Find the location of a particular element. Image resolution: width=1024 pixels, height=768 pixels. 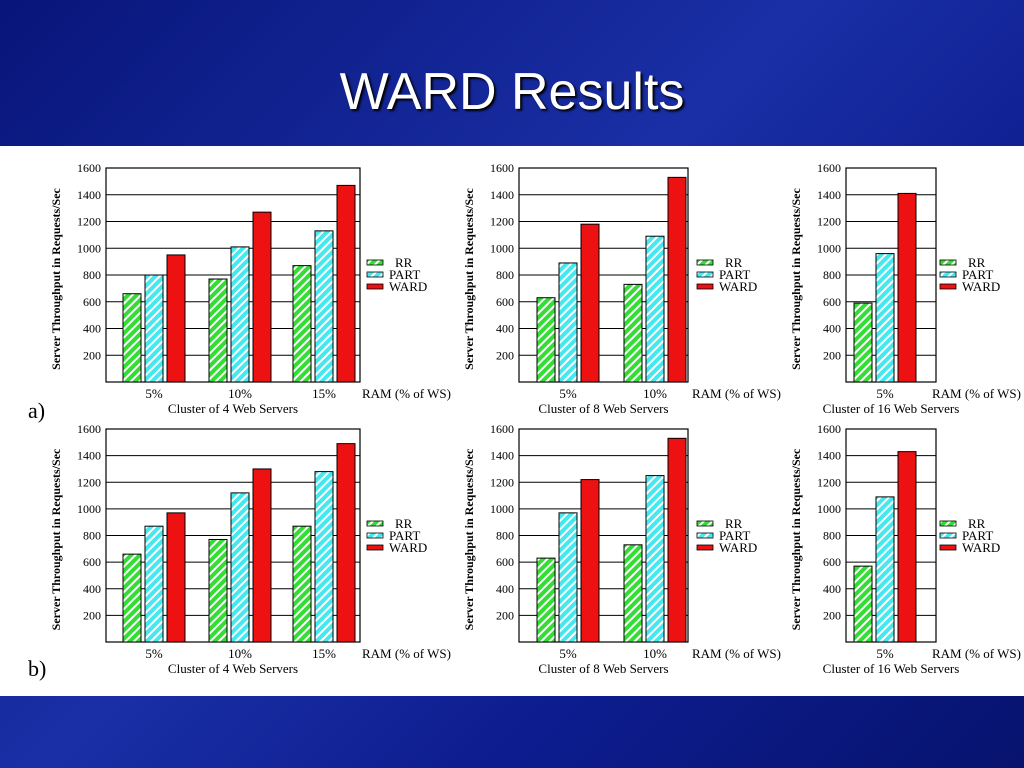

bar-rr-15pct is located at coordinates (302, 324).